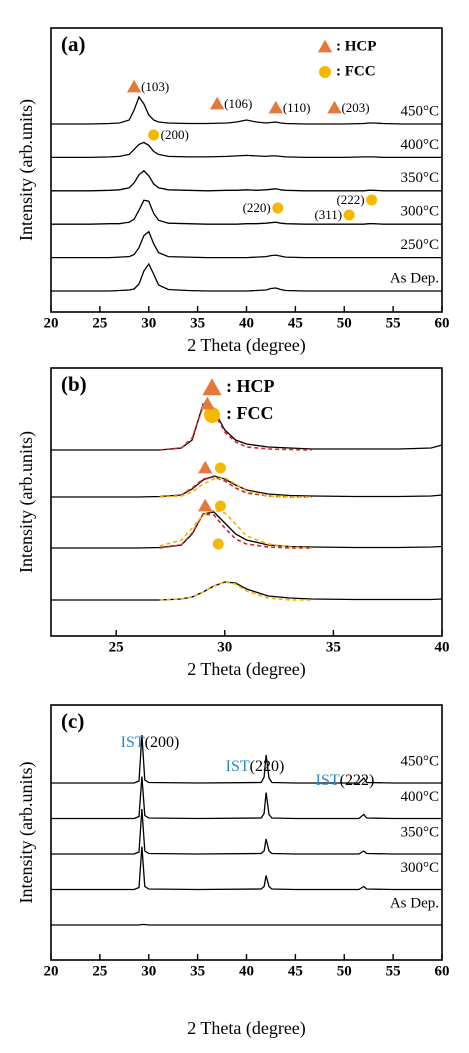 This screenshot has height=1053, width=469. I want to click on peak-index: (200), so click(162, 742).